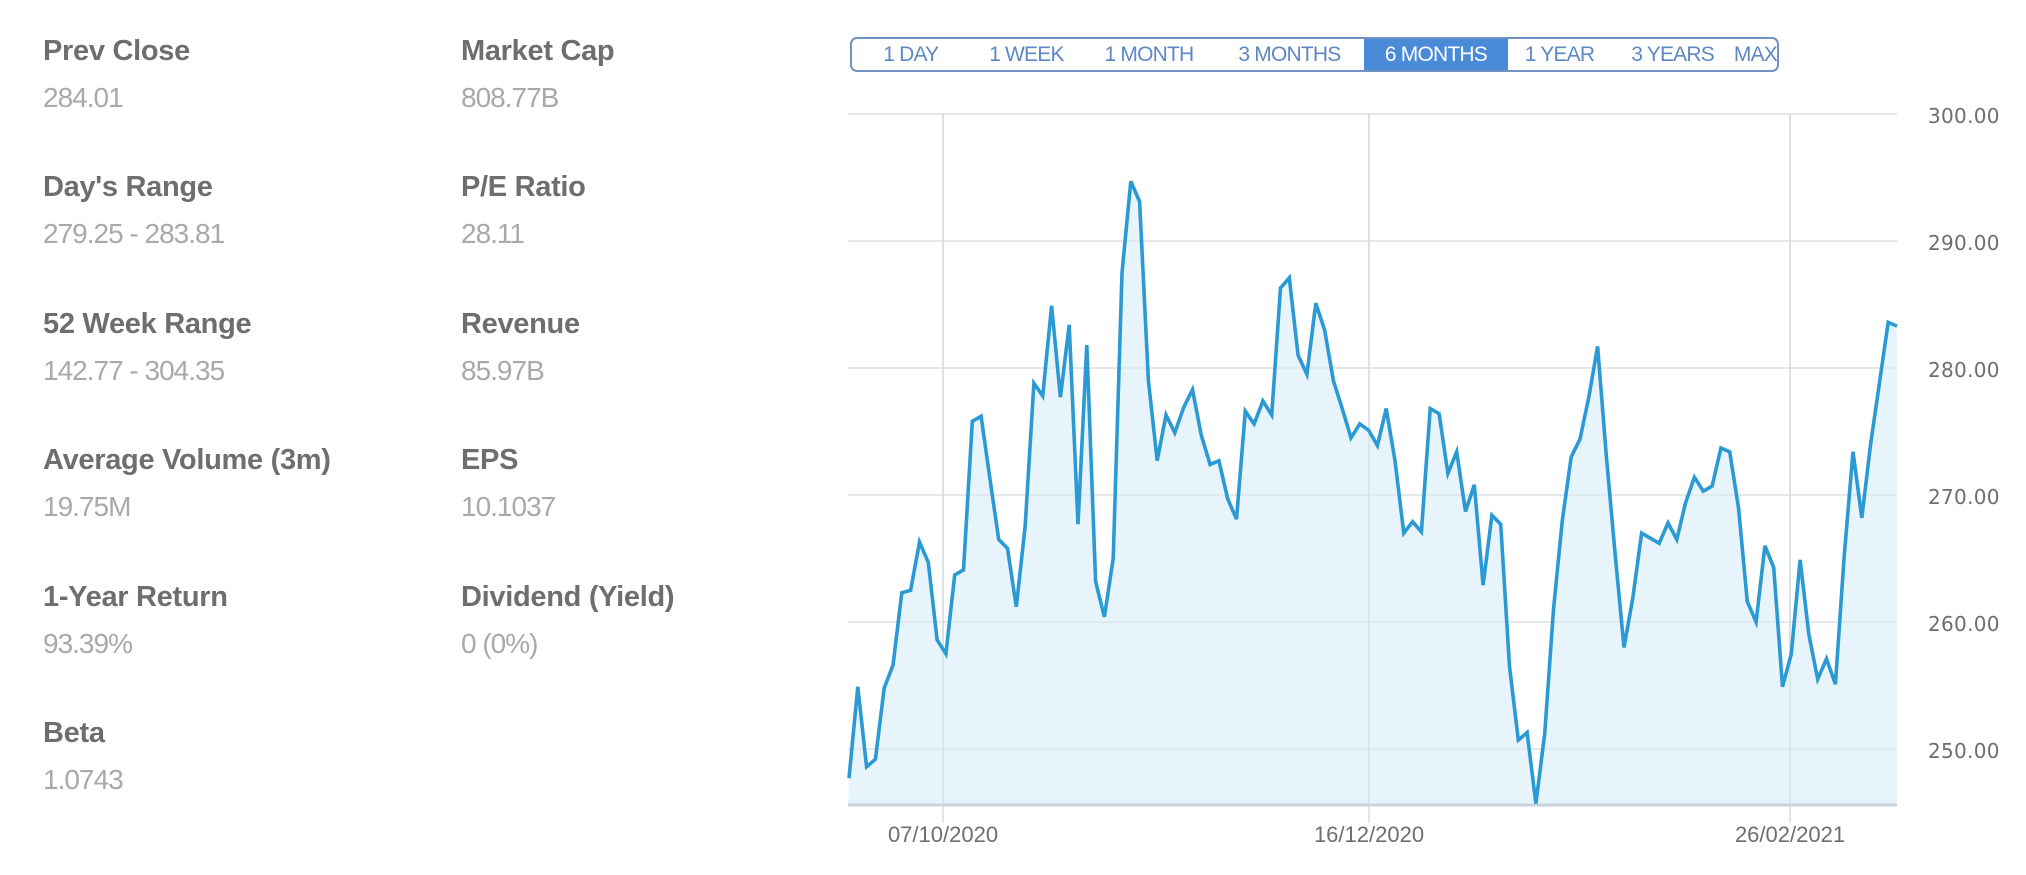 The width and height of the screenshot is (2026, 875). What do you see at coordinates (88, 643) in the screenshot?
I see `stat-value: 93.39%` at bounding box center [88, 643].